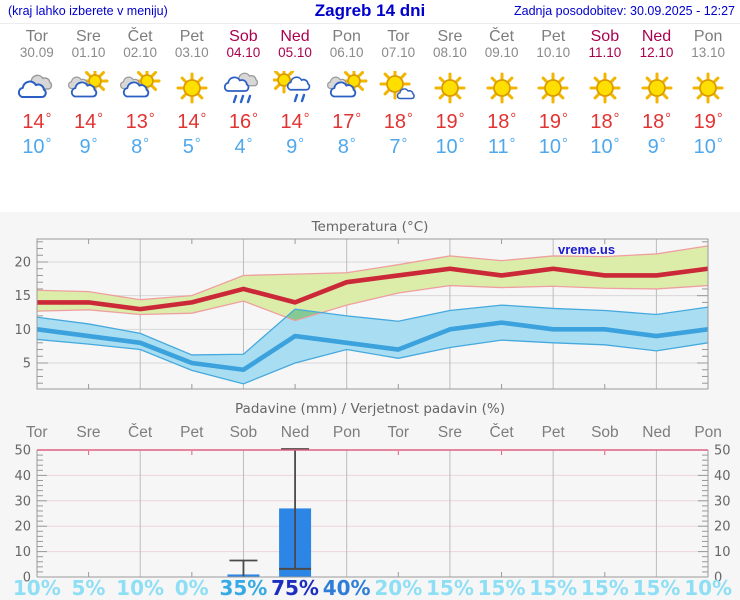  I want to click on precip-probability: 75%, so click(295, 588).